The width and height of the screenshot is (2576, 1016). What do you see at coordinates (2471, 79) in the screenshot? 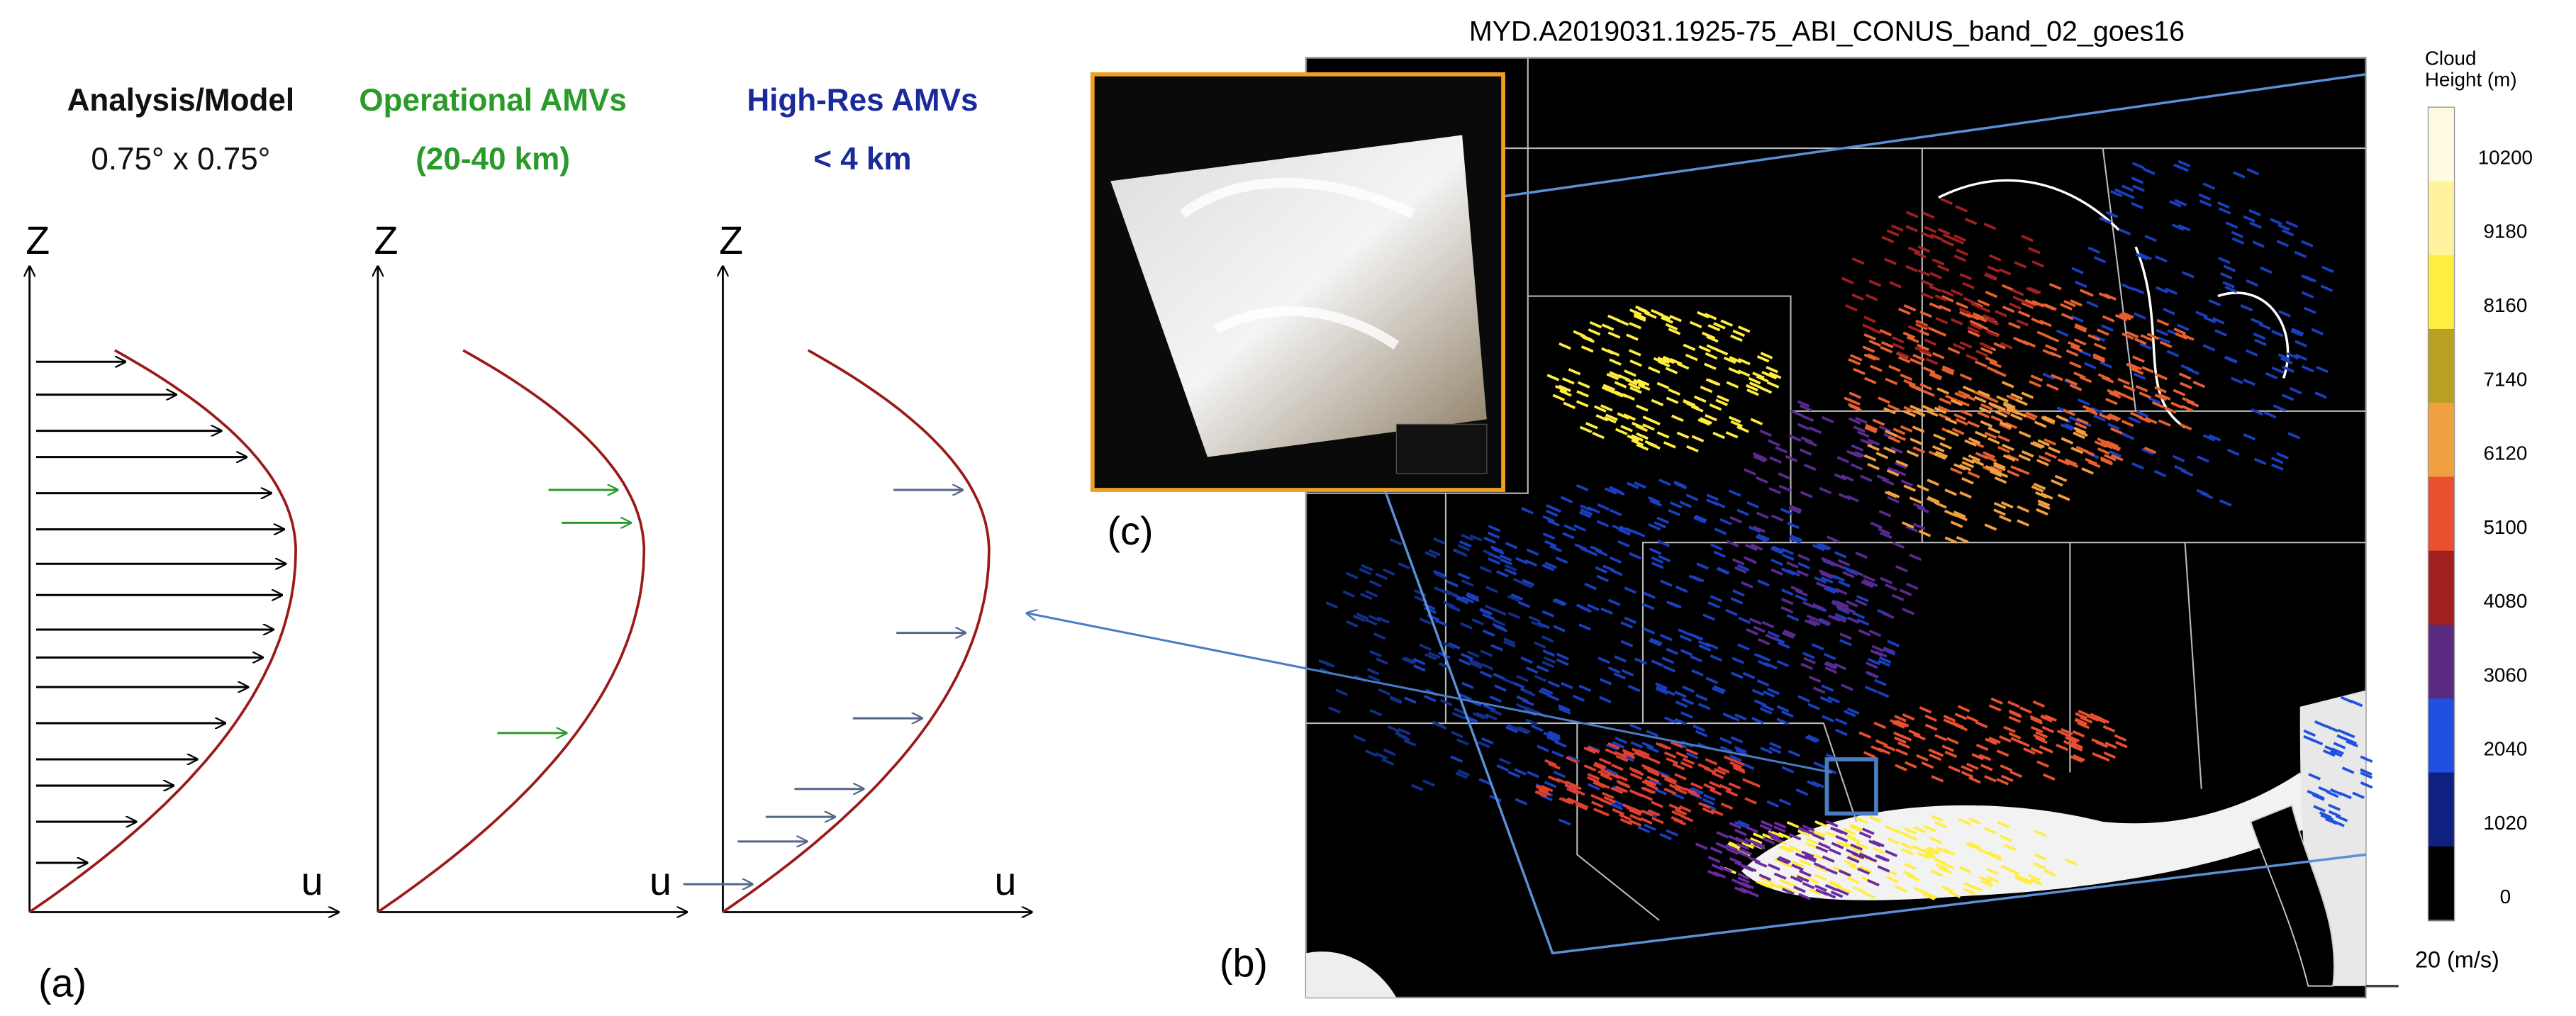
I see `colorbar-title: Height (m)` at bounding box center [2471, 79].